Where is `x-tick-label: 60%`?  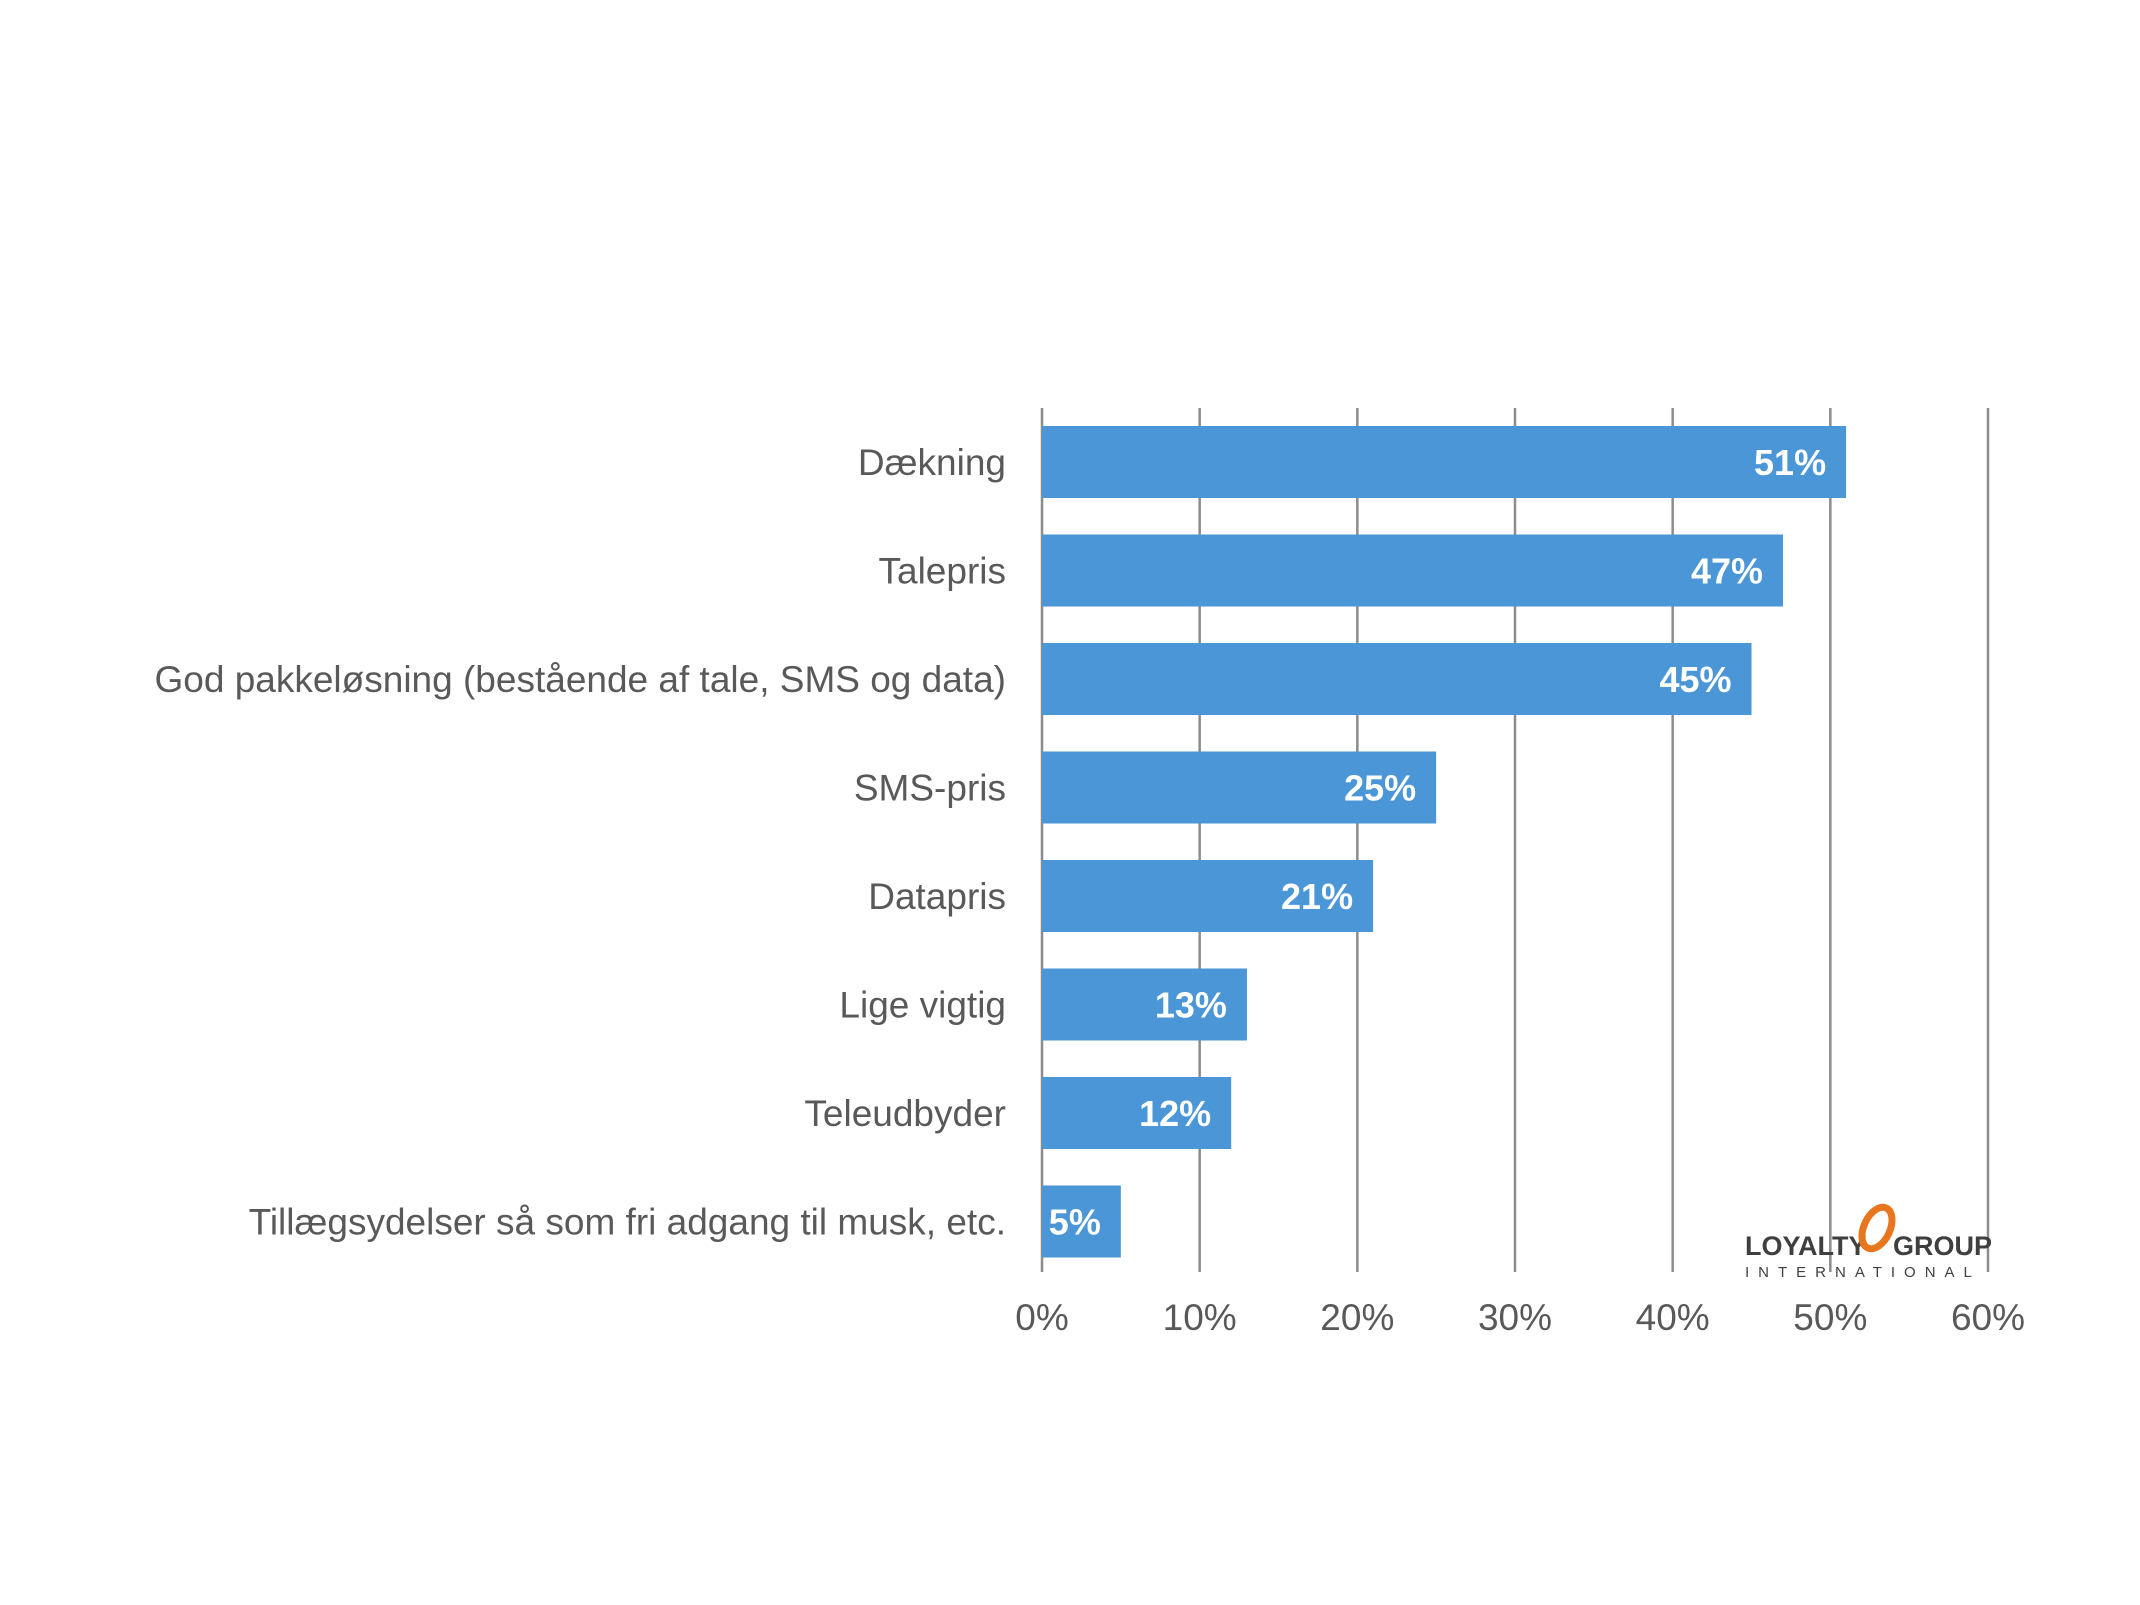 x-tick-label: 60% is located at coordinates (1988, 1317).